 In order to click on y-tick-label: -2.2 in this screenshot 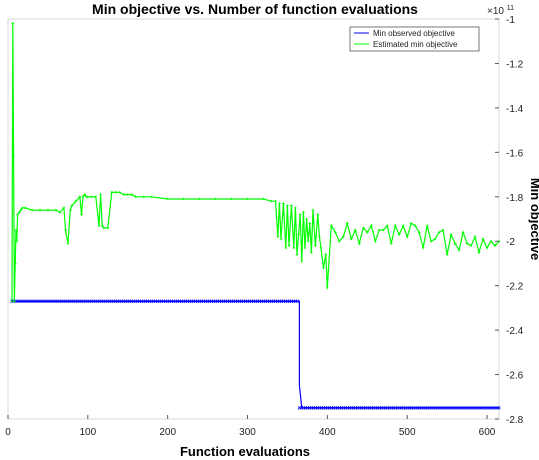, I will do `click(515, 287)`.